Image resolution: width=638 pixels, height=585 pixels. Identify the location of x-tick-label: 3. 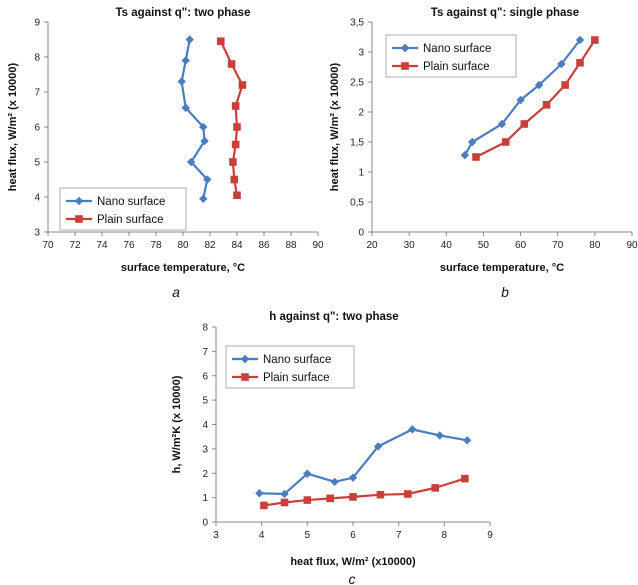
(216, 535).